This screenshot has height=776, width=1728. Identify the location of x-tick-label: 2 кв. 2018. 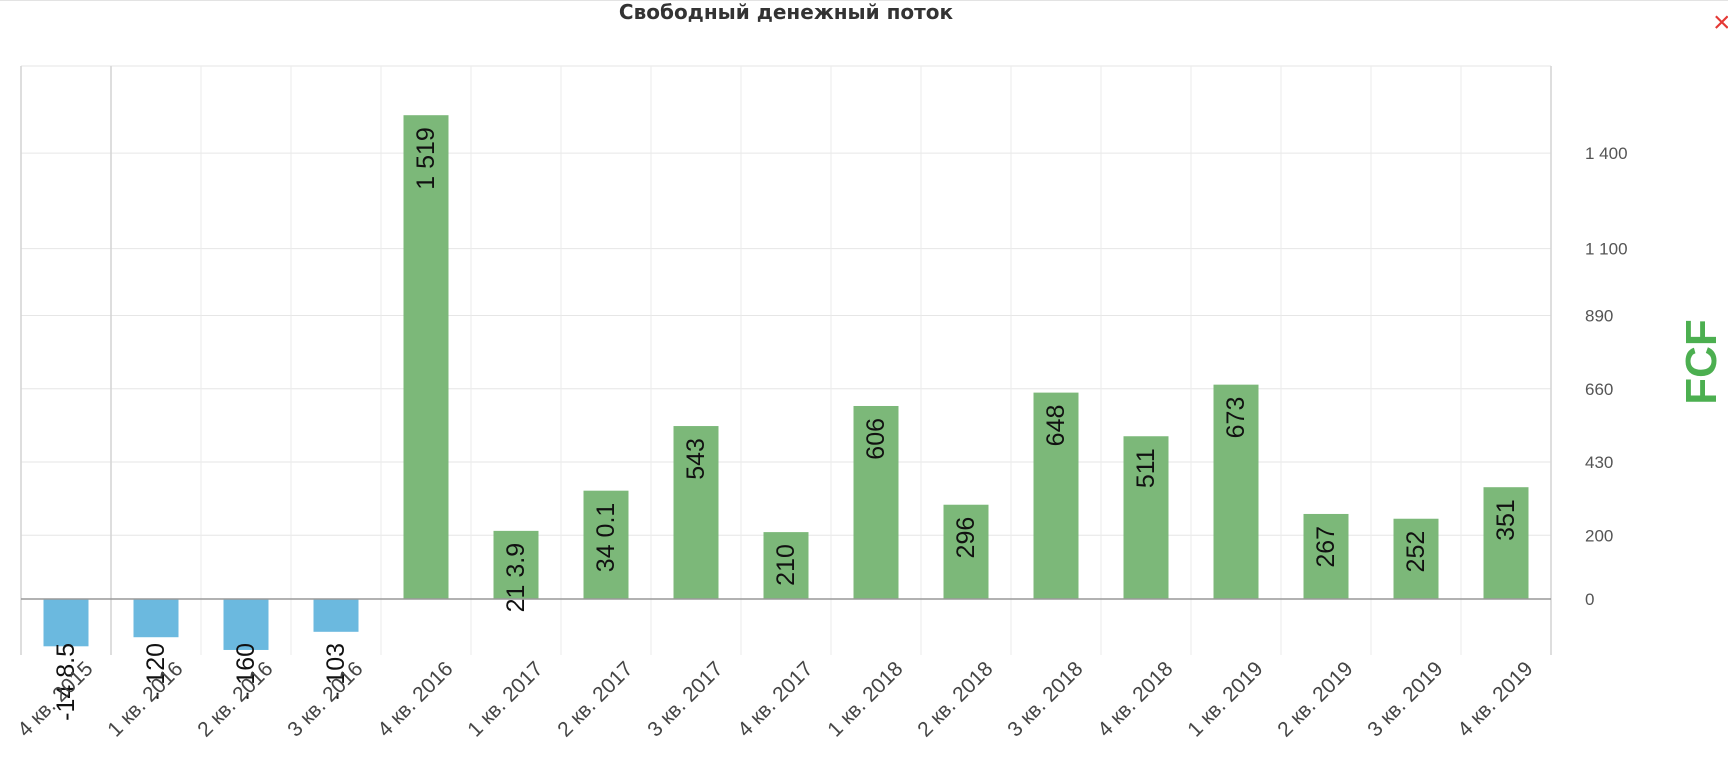
(955, 699).